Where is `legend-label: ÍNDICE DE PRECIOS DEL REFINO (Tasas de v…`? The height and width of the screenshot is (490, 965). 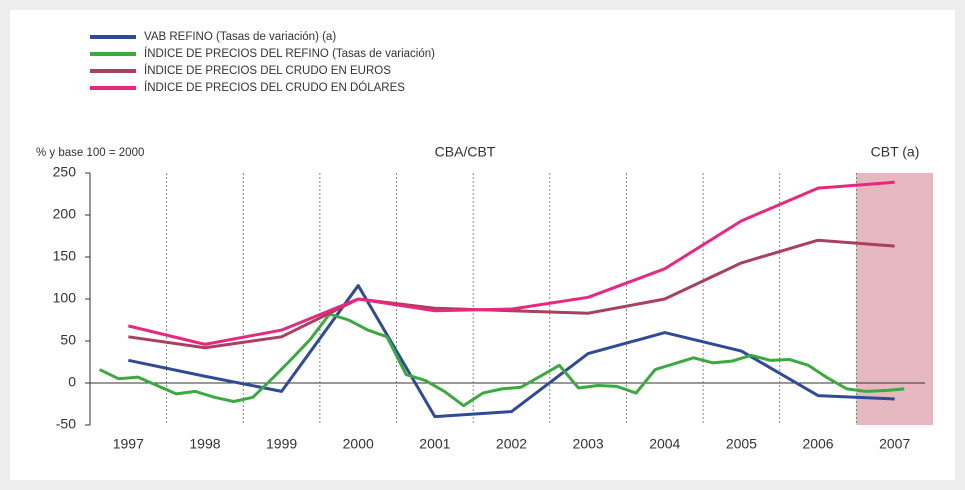
legend-label: ÍNDICE DE PRECIOS DEL REFINO (Tasas de v… is located at coordinates (289, 53).